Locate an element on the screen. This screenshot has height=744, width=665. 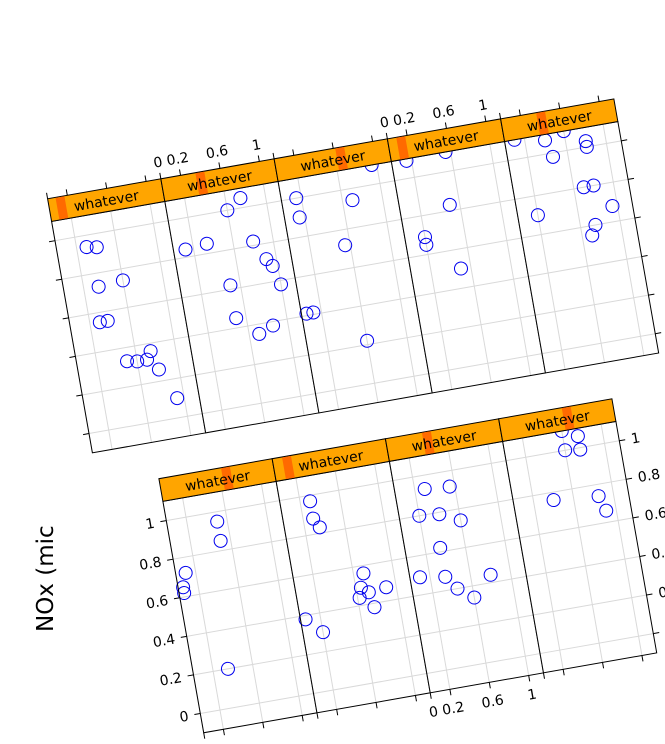
y-tick-label: 0.4 is located at coordinates (657, 554).